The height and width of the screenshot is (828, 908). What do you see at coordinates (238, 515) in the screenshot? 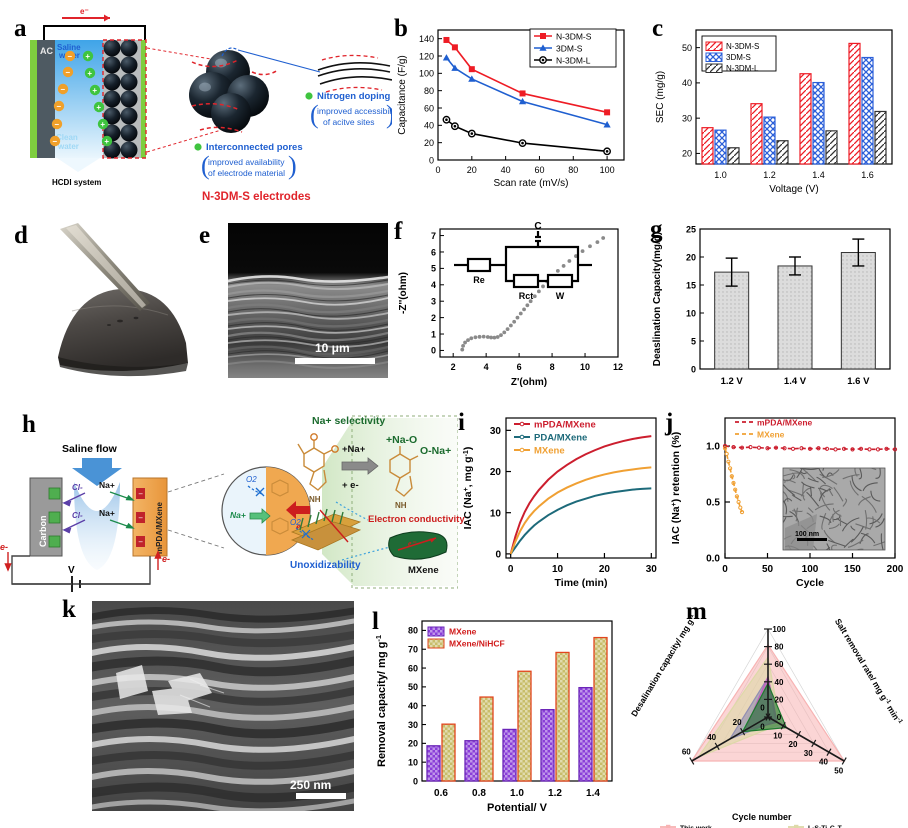
I see `panel-h-zoom-na-label: Na+` at bounding box center [238, 515].